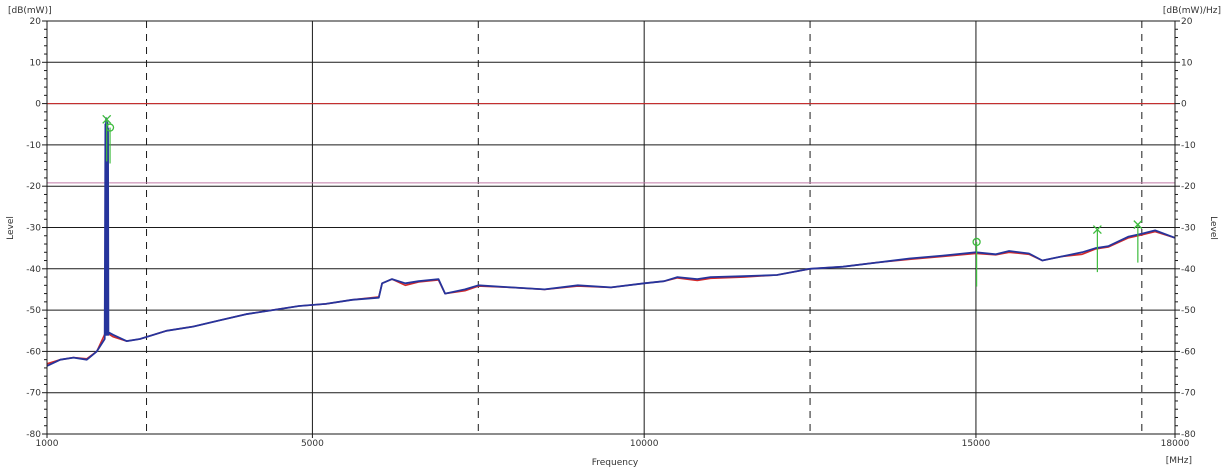 Image resolution: width=1229 pixels, height=471 pixels. Describe the element at coordinates (1188, 311) in the screenshot. I see `y-tick-label-right: -50` at that location.